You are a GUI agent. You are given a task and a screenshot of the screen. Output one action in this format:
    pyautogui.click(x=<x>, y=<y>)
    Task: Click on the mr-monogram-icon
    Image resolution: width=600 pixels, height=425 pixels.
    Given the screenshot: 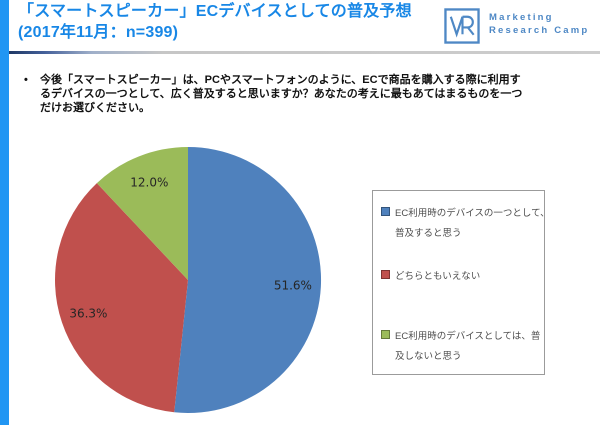 What is the action you would take?
    pyautogui.click(x=462, y=26)
    